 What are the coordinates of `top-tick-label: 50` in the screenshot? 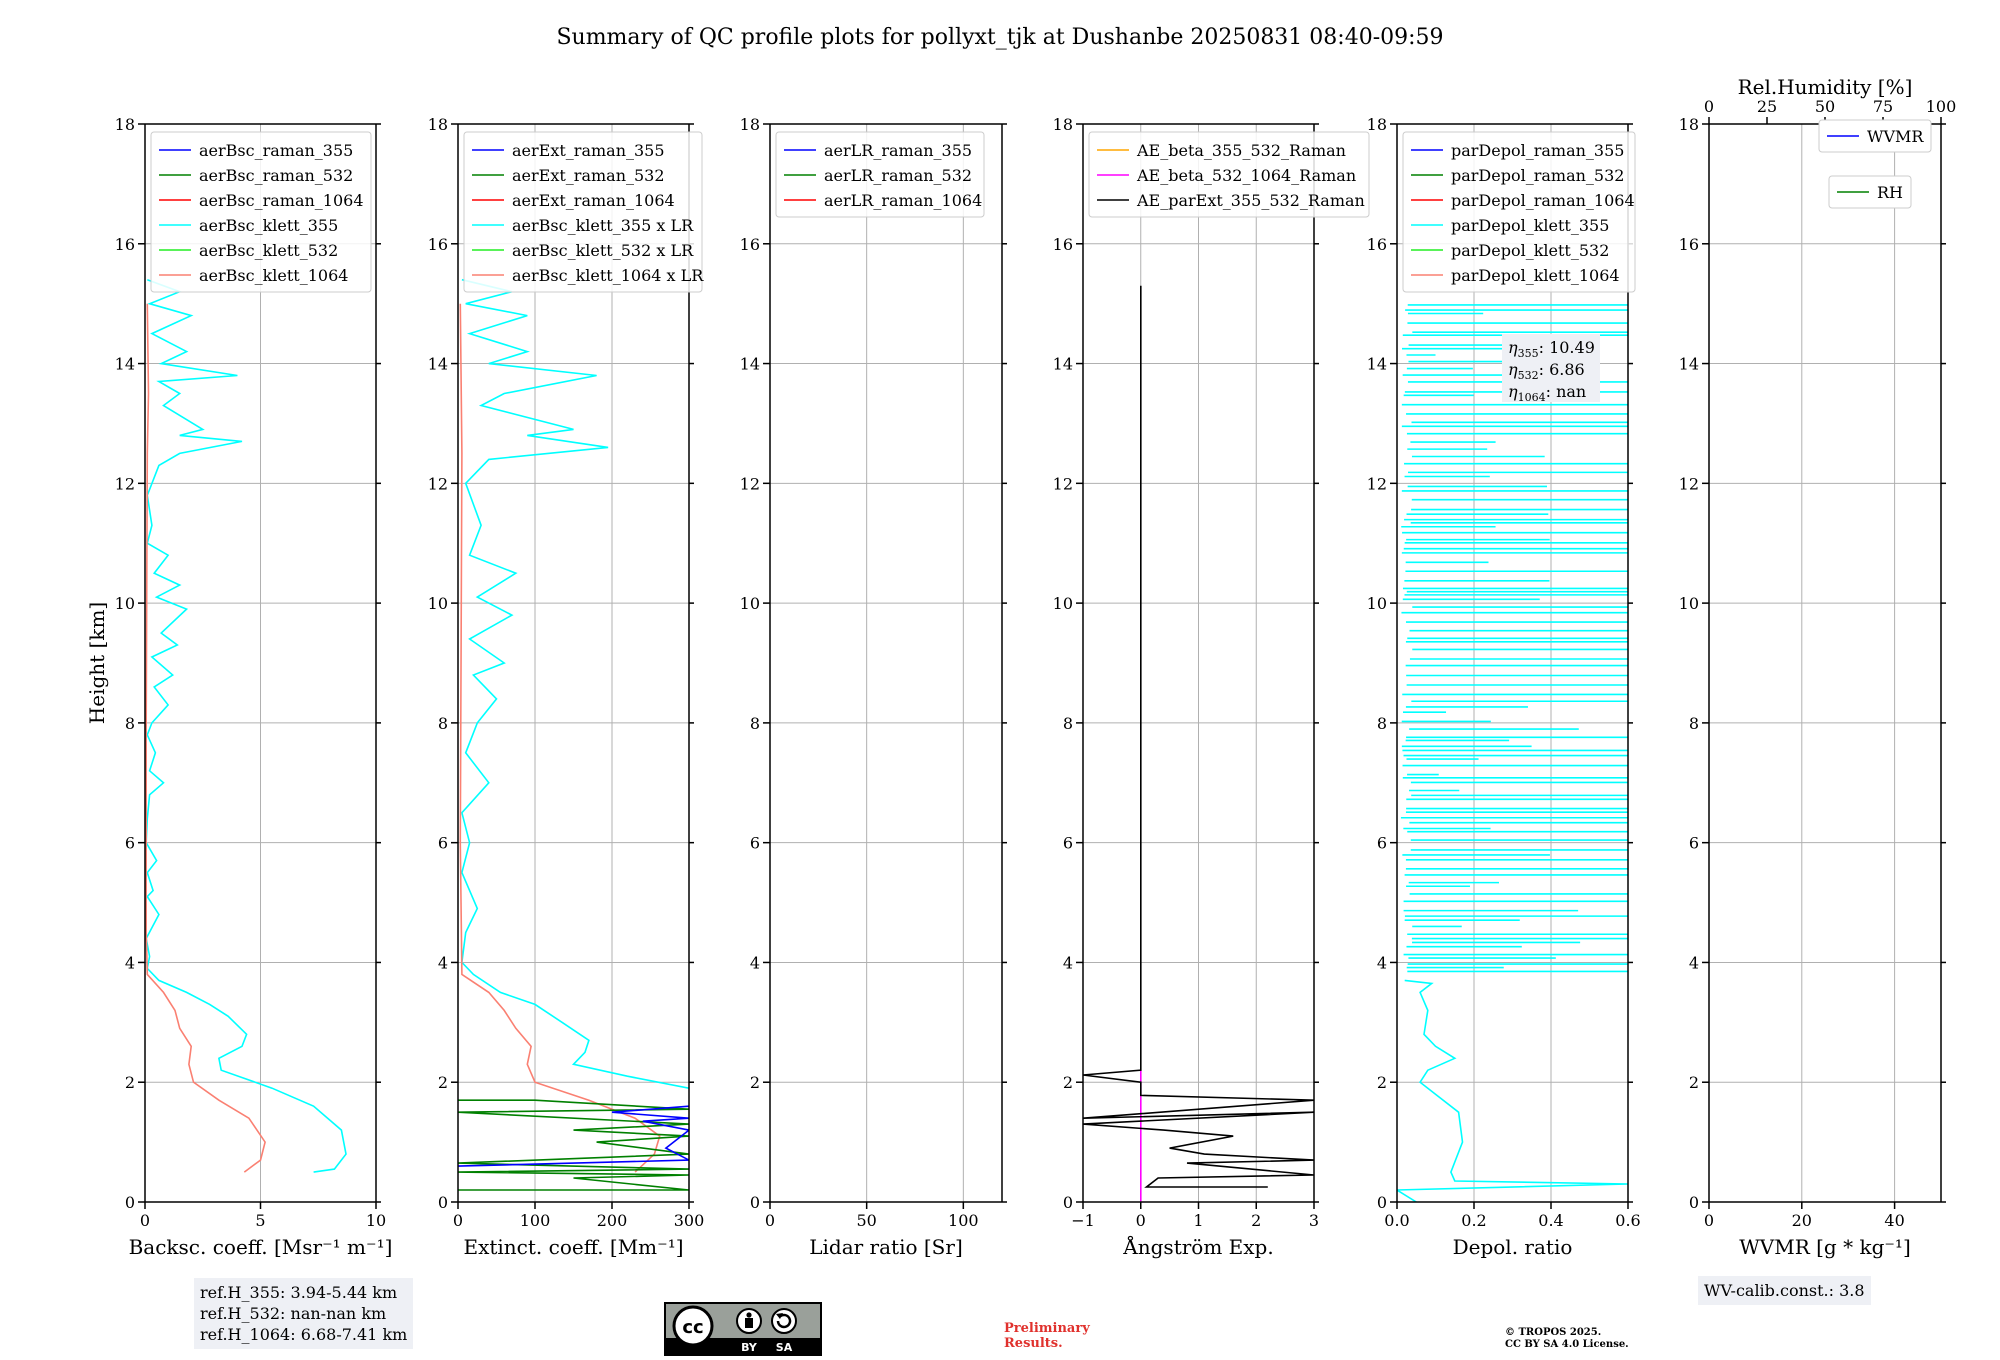 It's located at (1825, 106).